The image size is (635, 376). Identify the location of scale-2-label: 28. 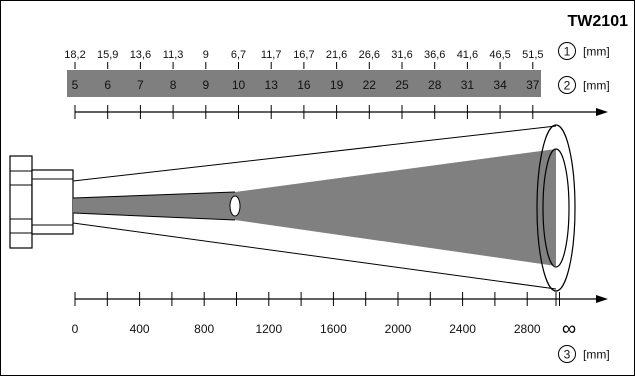
(435, 85).